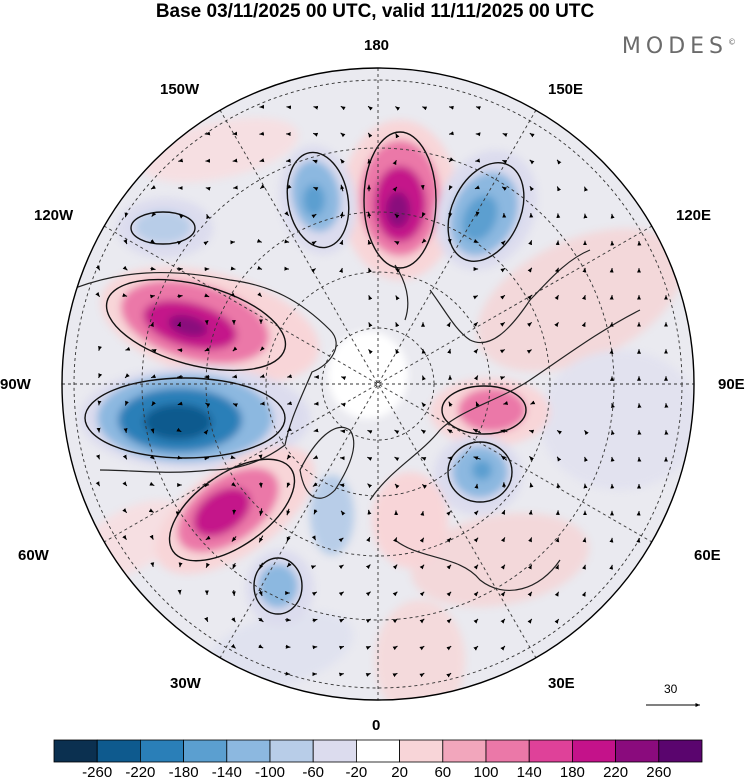  I want to click on brand-logo: MODES©, so click(679, 46).